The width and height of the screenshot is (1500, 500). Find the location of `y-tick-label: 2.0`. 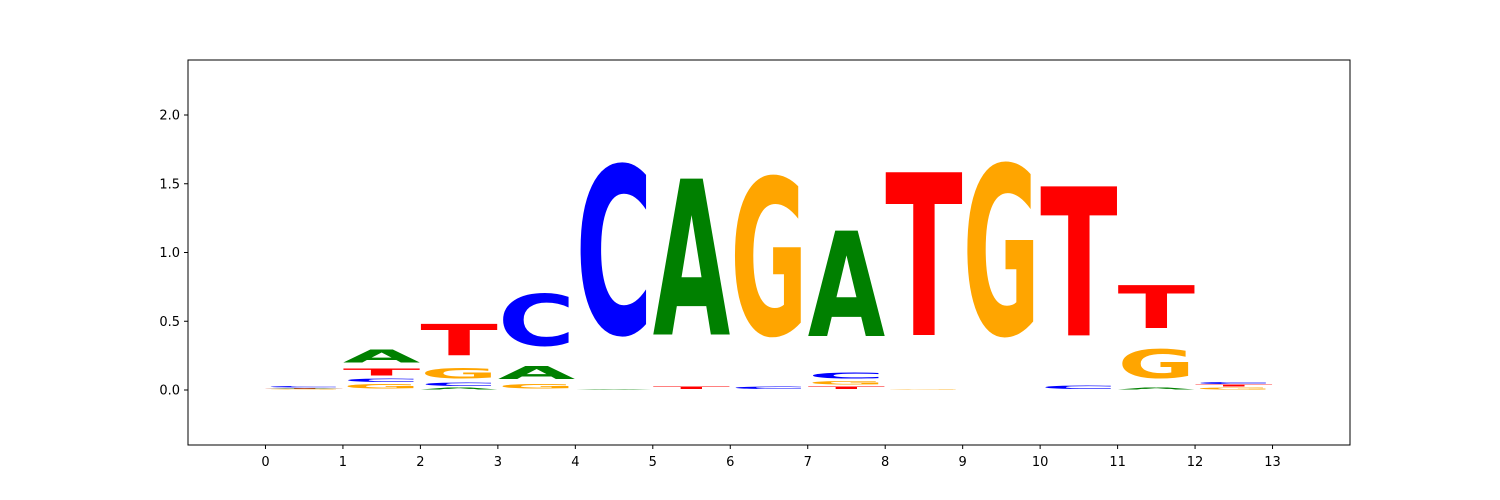

y-tick-label: 2.0 is located at coordinates (169, 116).